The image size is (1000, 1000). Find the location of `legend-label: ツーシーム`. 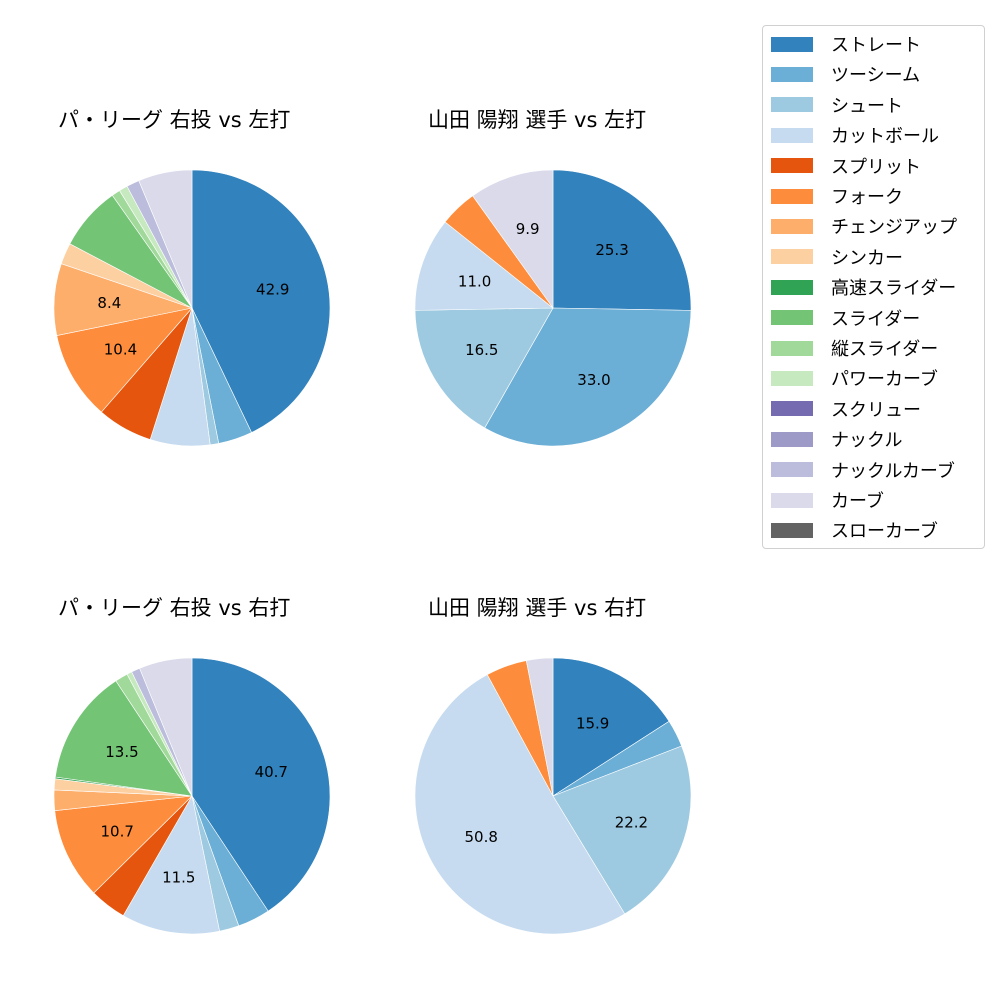

legend-label: ツーシーム is located at coordinates (876, 76).